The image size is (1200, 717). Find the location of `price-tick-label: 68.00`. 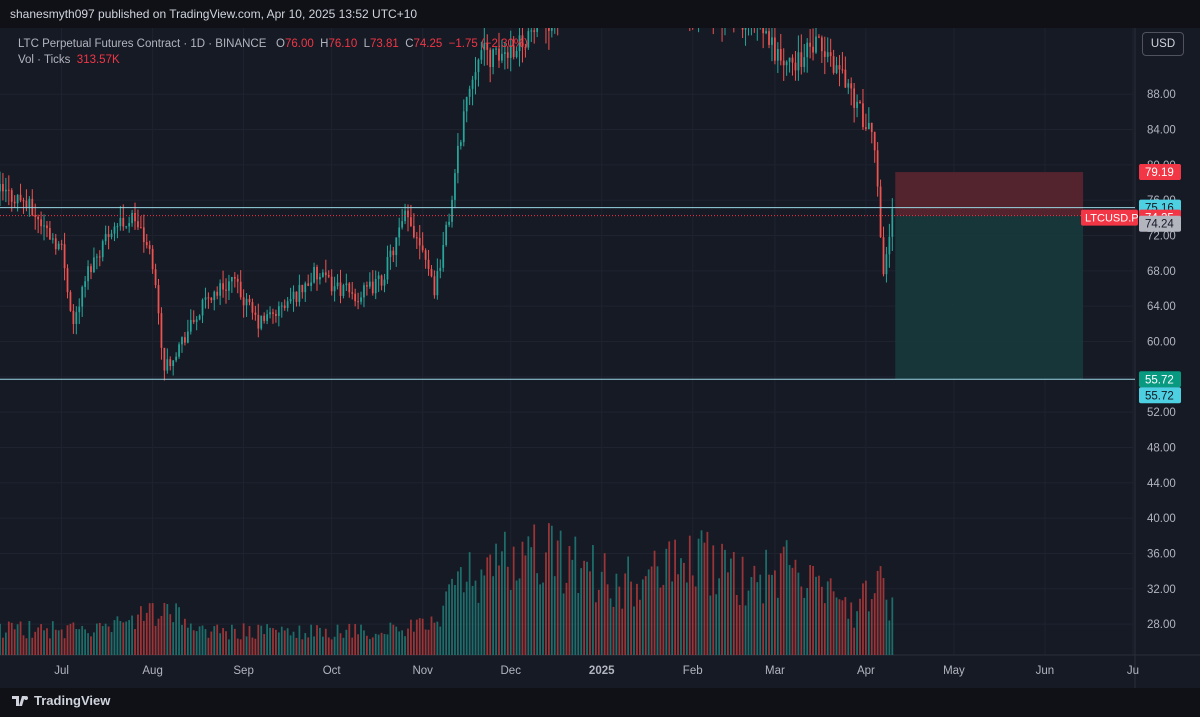

price-tick-label: 68.00 is located at coordinates (1161, 272).